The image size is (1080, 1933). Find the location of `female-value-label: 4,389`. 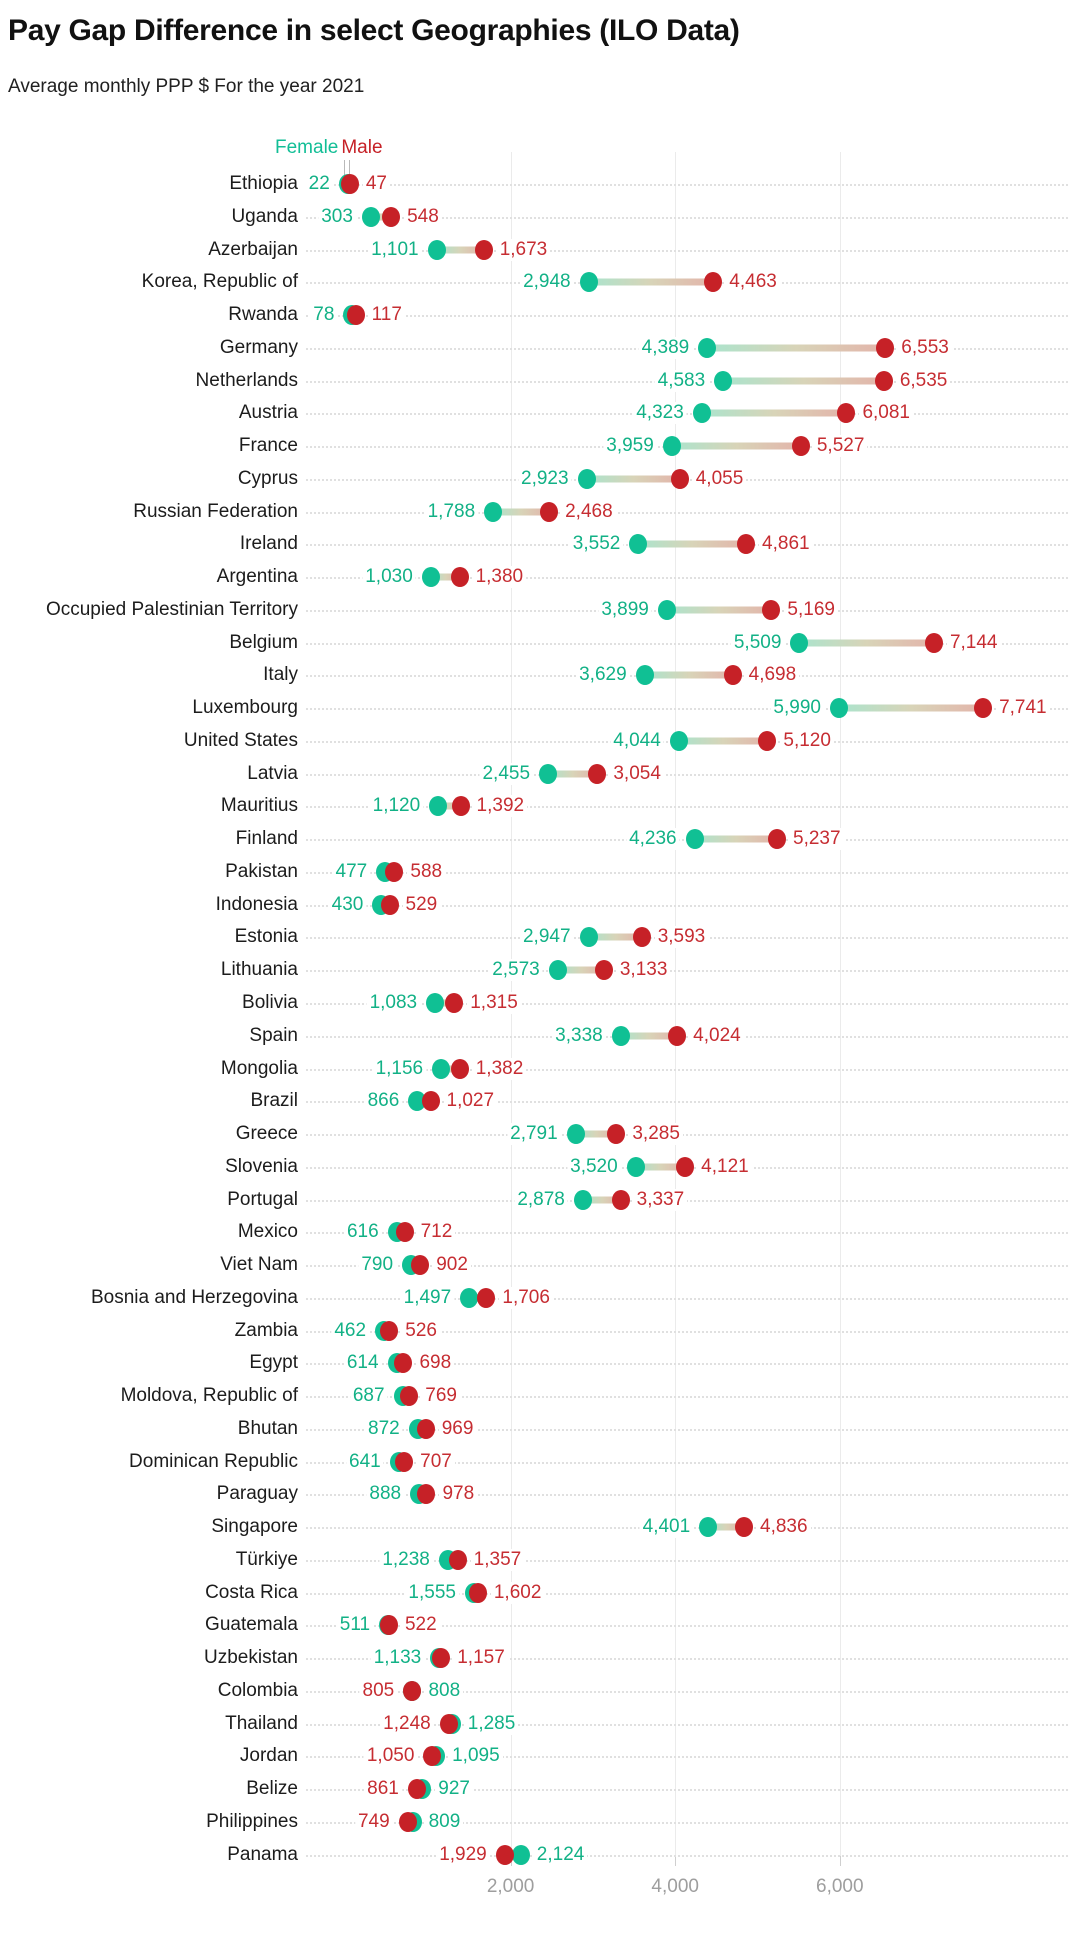

female-value-label: 4,389 is located at coordinates (665, 347).